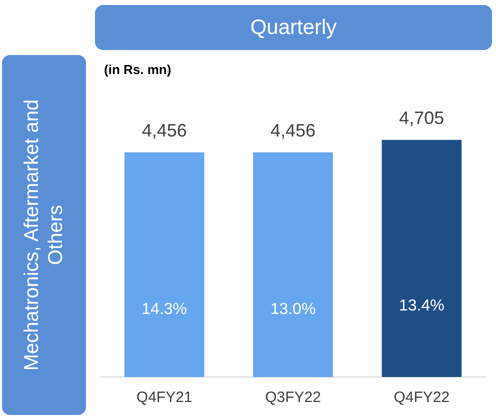 The width and height of the screenshot is (496, 419). Describe the element at coordinates (422, 397) in the screenshot. I see `x-tick-label: Q4FY22` at that location.